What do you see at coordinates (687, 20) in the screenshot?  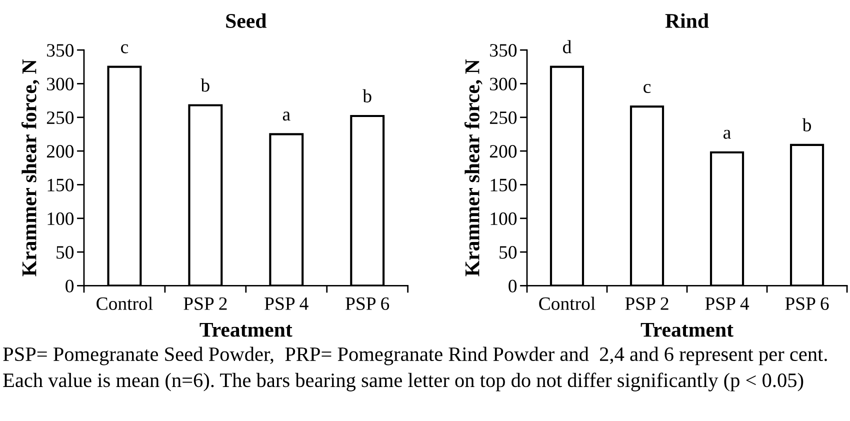 I see `chart-title: Rind` at bounding box center [687, 20].